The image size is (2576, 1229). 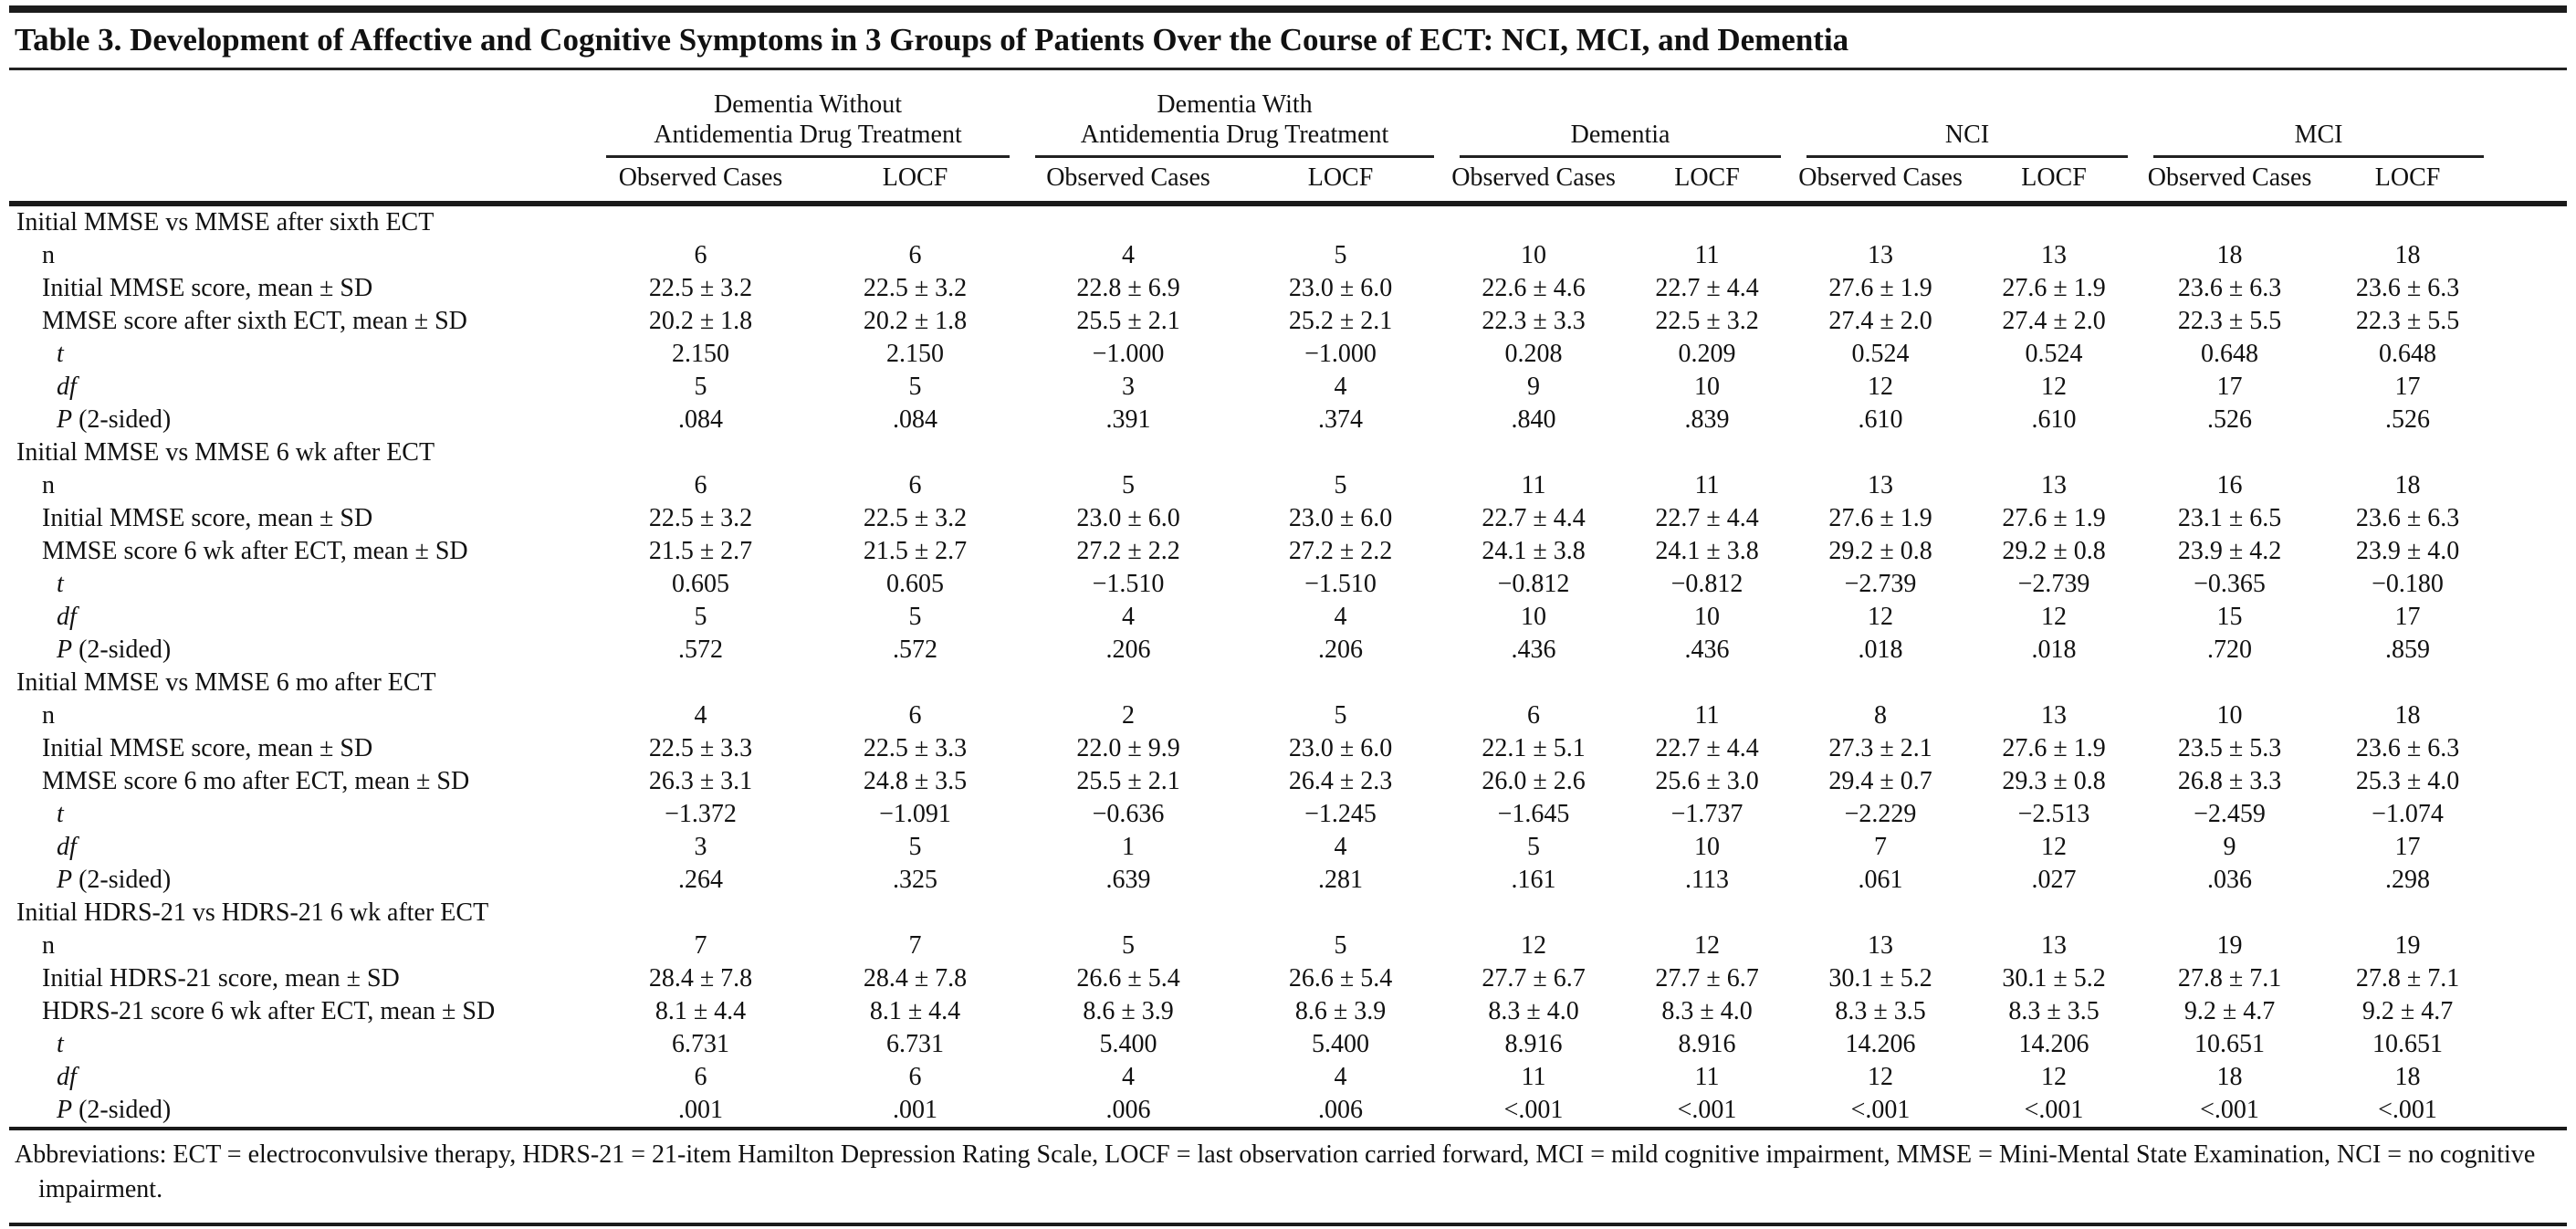 I want to click on group-header-dementia: Dementia, so click(x=1621, y=114).